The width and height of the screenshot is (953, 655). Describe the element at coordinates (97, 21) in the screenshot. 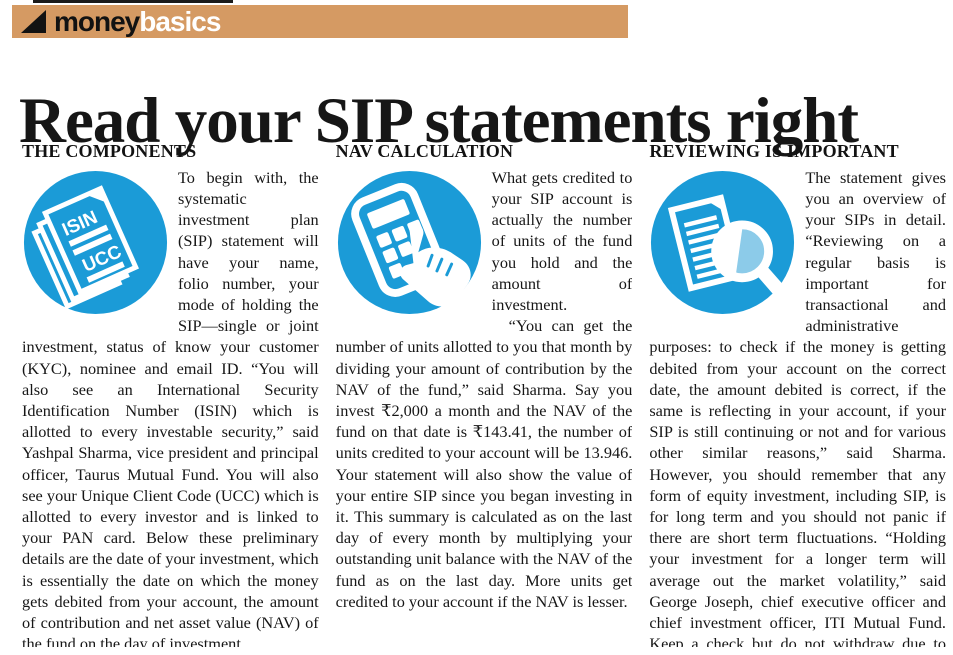

I see `brand-money: money` at that location.